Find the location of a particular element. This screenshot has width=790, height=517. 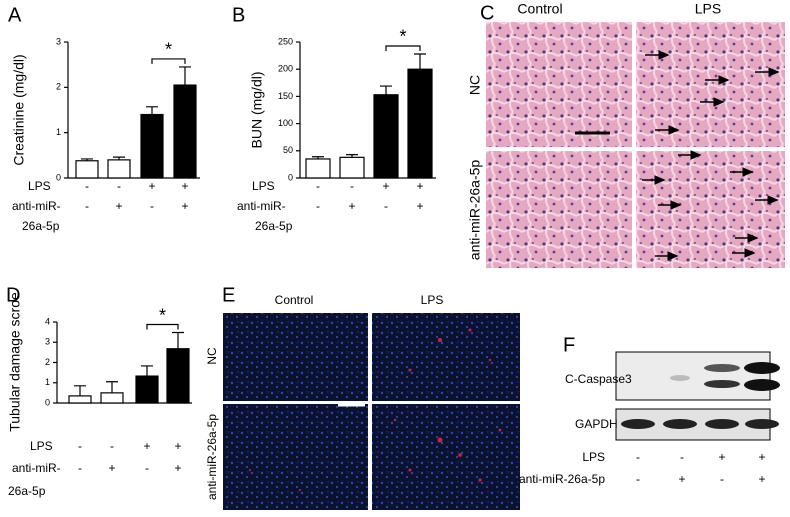

panel-letter: C is located at coordinates (487, 13).